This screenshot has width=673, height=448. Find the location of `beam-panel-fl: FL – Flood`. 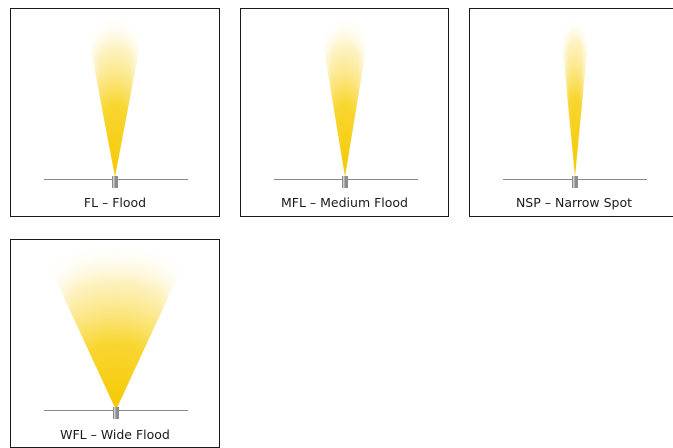

beam-panel-fl: FL – Flood is located at coordinates (115, 112).